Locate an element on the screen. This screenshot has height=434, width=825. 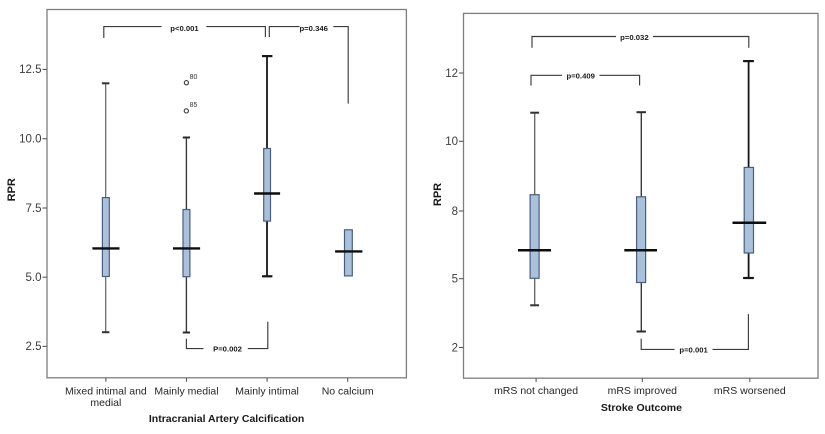
svg-text: 7.5 is located at coordinates (34, 209).